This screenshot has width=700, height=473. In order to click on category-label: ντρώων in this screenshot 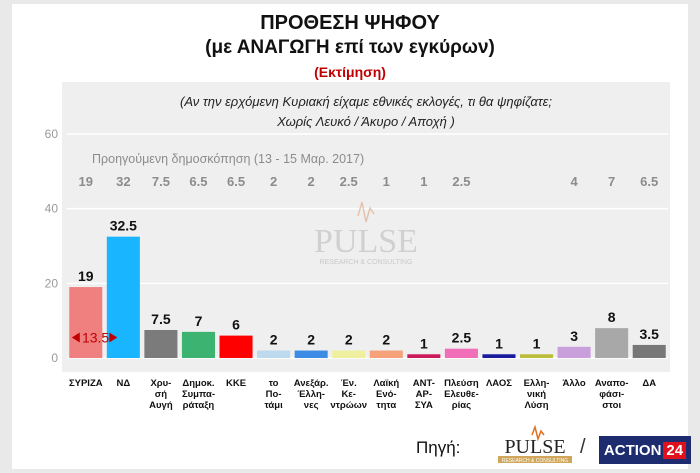, I will do `click(348, 405)`.